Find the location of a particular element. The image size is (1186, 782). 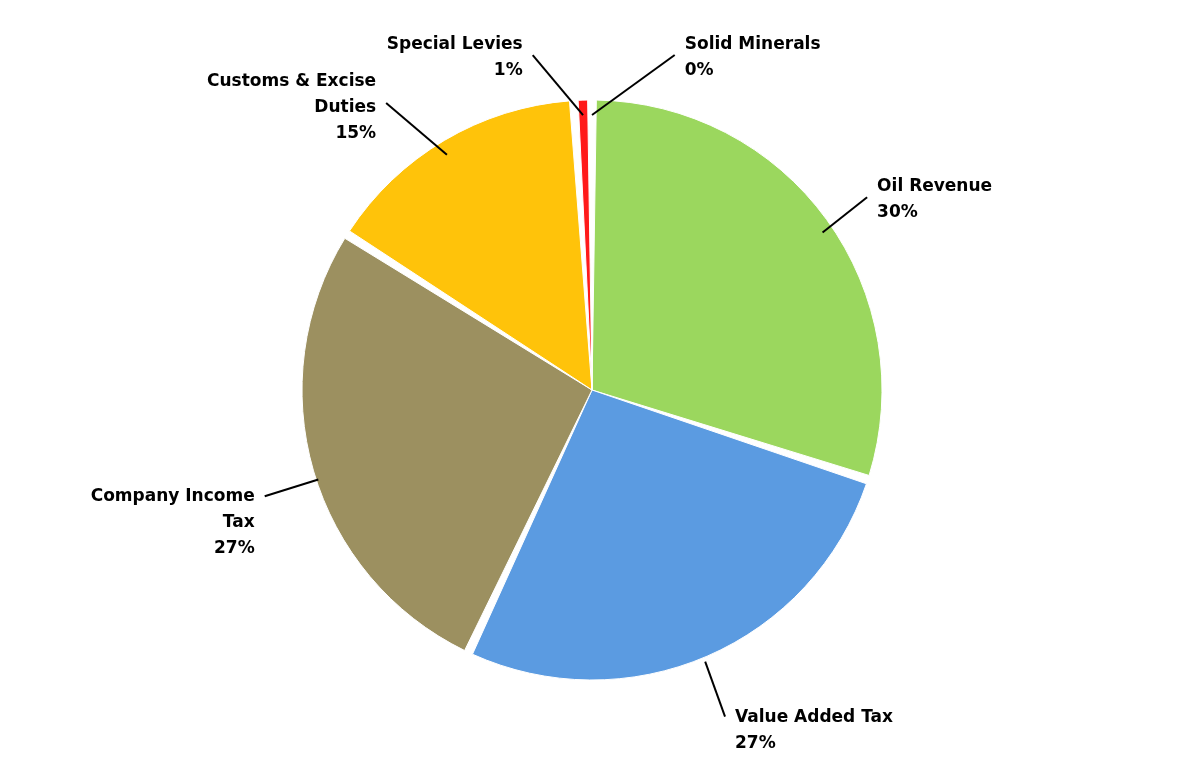

slice-label: Special Levies is located at coordinates (454, 43).